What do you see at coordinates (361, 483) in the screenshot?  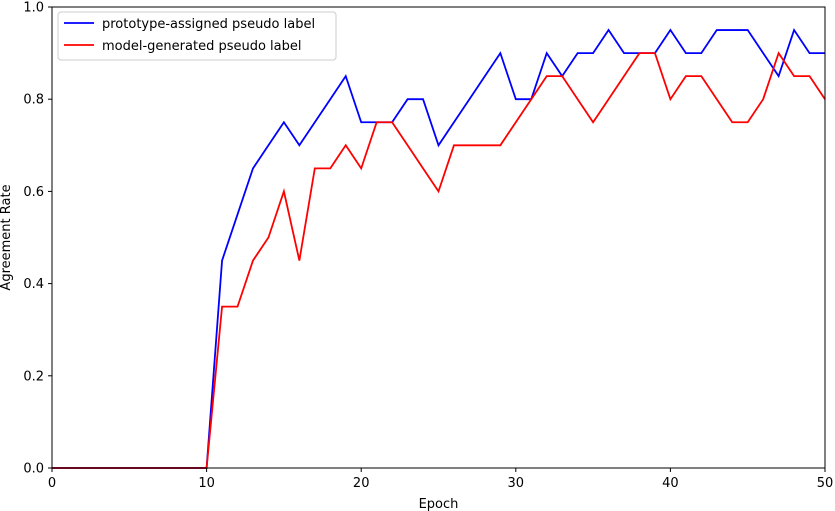 I see `x-tick-label: 20` at bounding box center [361, 483].